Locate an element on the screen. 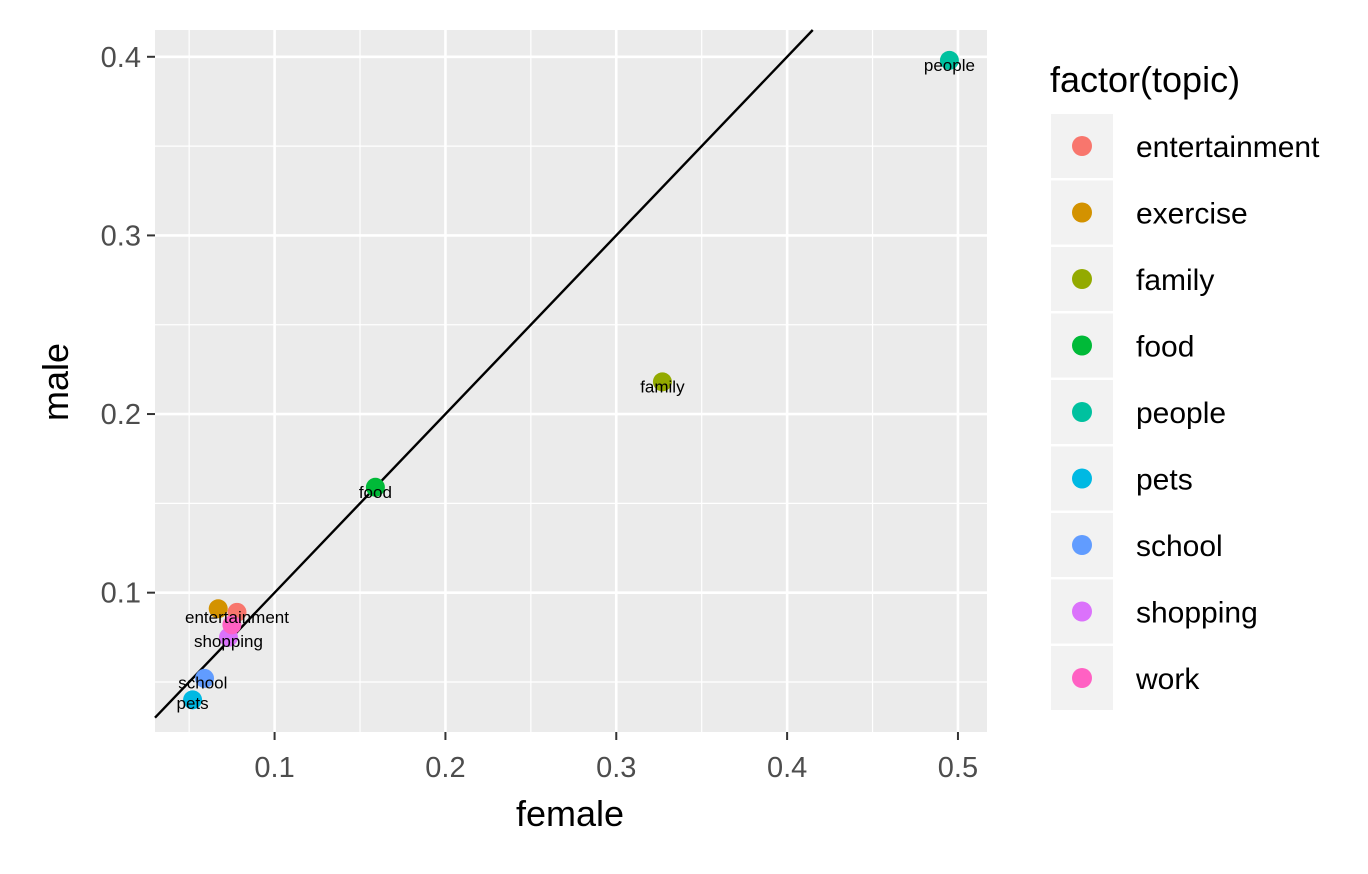 This screenshot has width=1368, height=874. legend-swatch-school is located at coordinates (1082, 545).